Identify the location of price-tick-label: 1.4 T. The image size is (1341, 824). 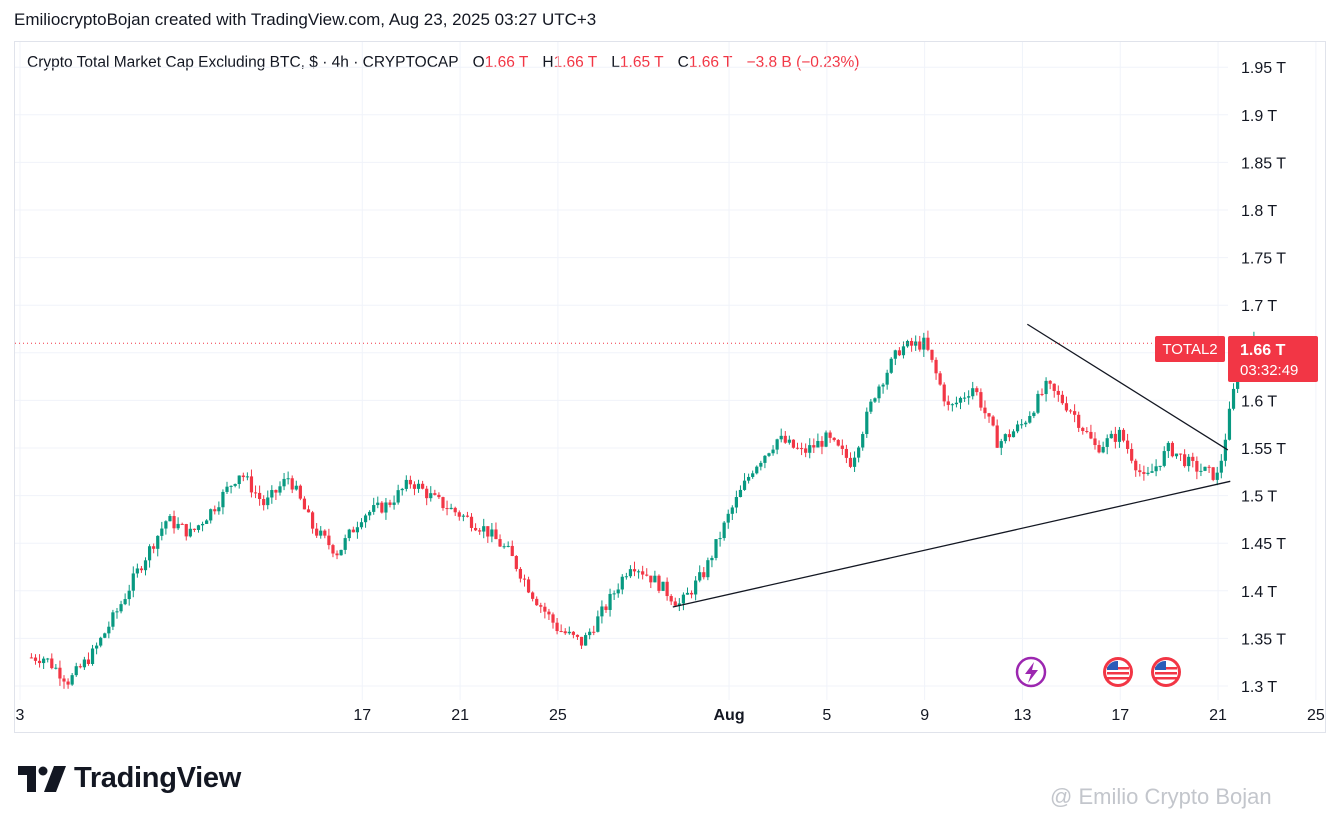
(1259, 592).